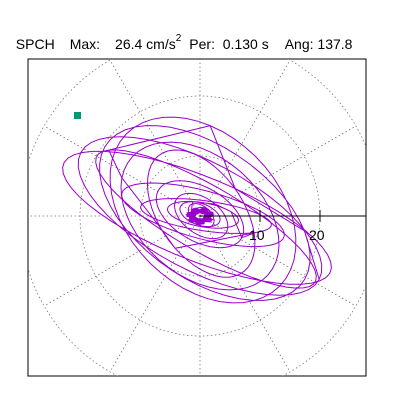 The height and width of the screenshot is (400, 400). I want to click on trace-center-scribble, so click(200, 216).